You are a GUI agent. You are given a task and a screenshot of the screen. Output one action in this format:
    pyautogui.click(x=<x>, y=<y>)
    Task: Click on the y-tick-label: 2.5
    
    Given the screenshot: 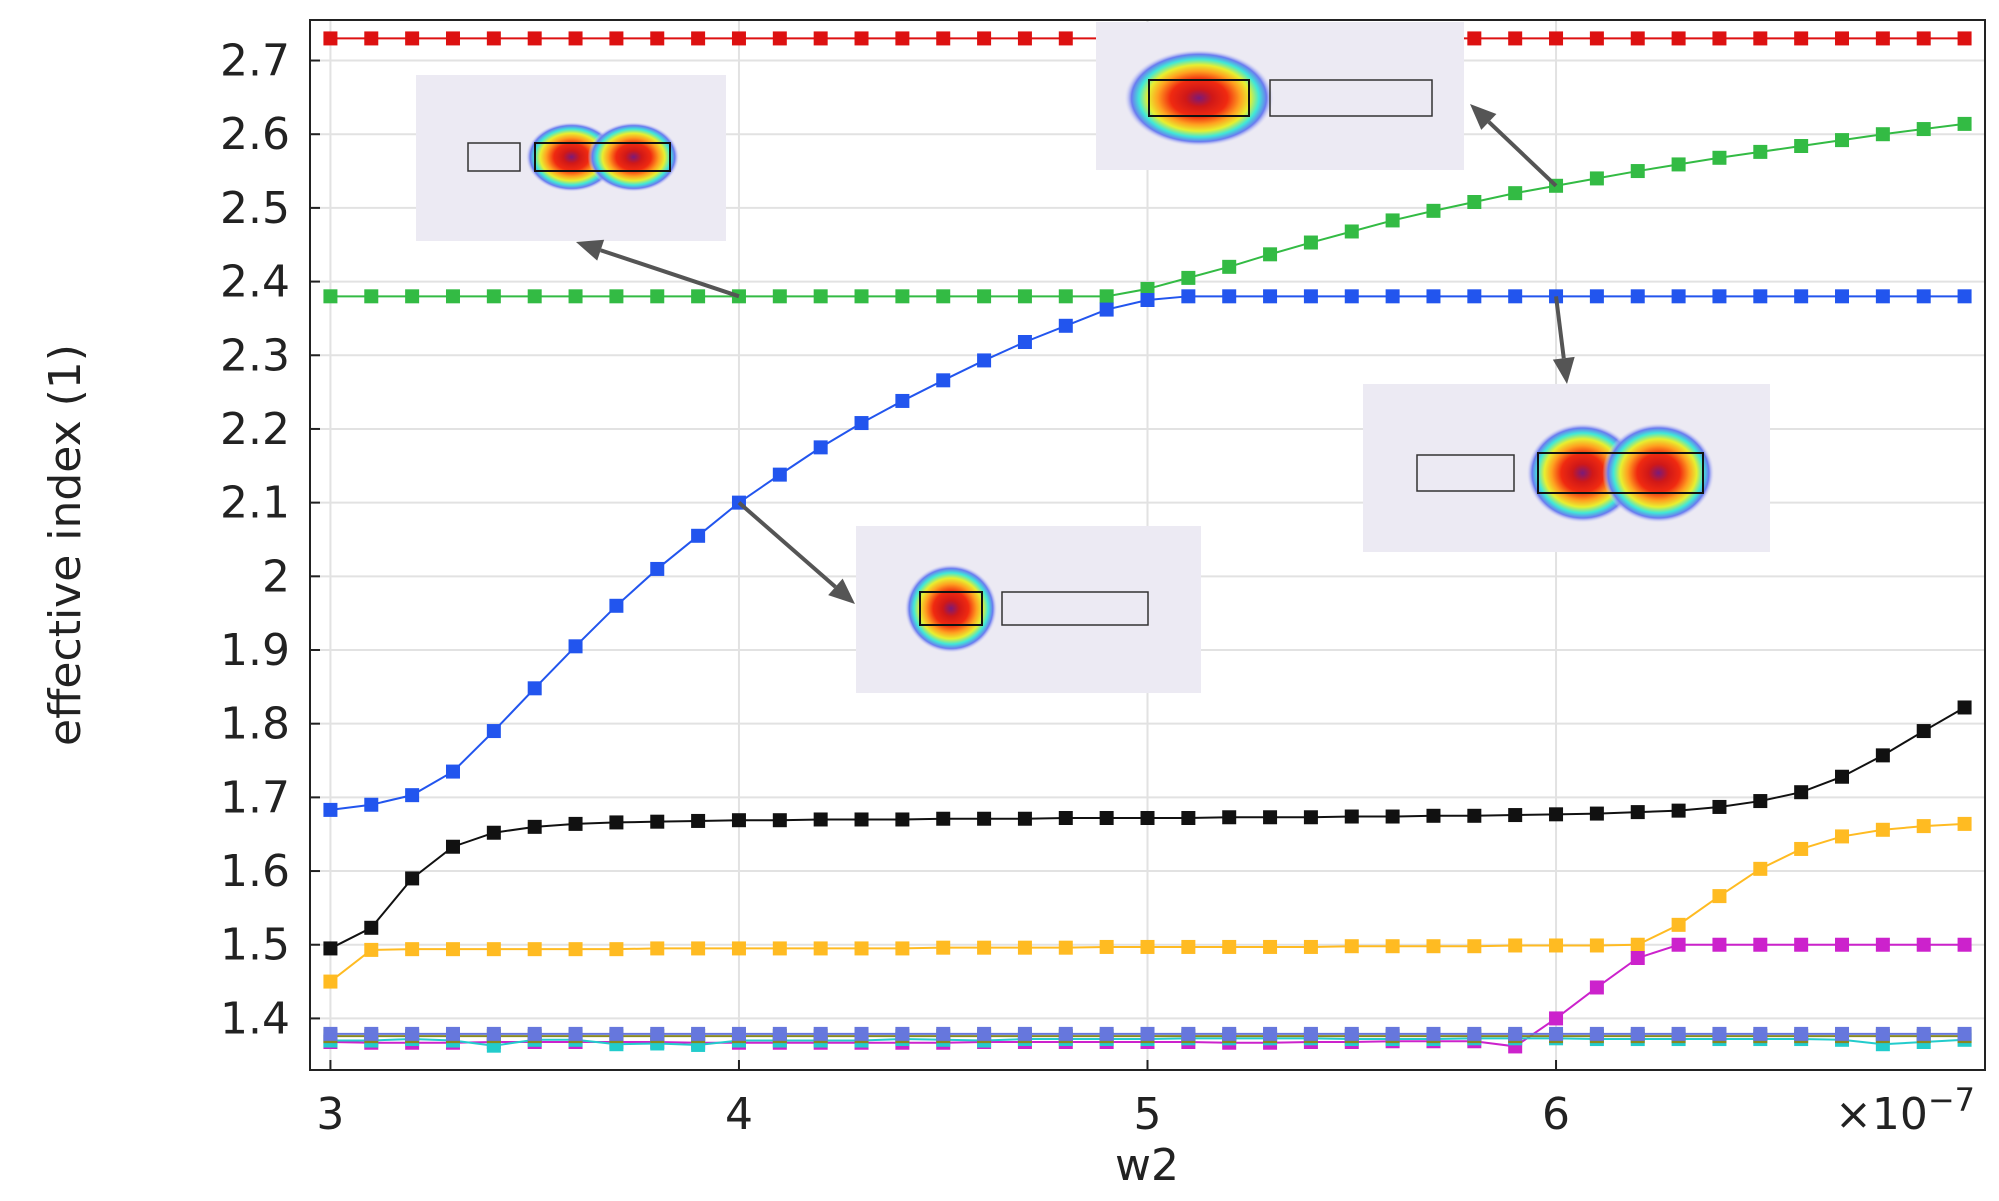 What is the action you would take?
    pyautogui.click(x=255, y=208)
    